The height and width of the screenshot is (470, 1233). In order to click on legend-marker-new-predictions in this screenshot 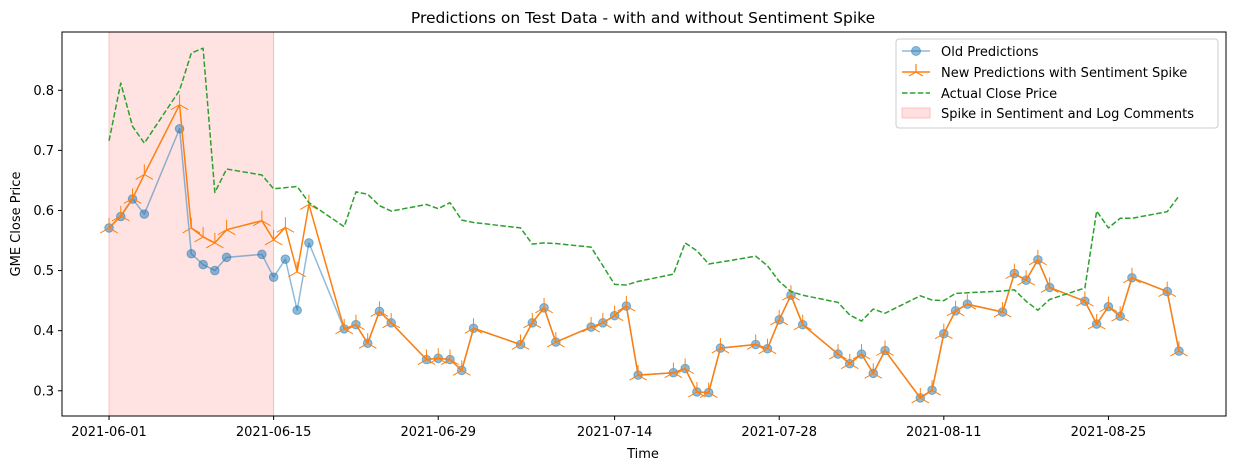, I will do `click(916, 70)`.